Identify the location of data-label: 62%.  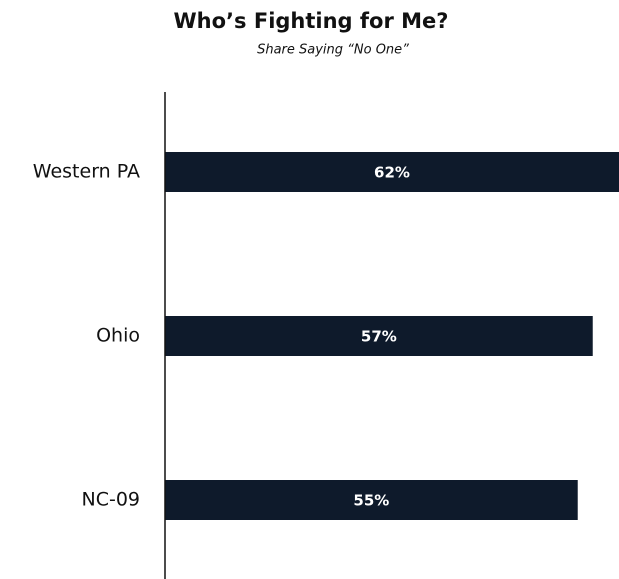
(392, 173).